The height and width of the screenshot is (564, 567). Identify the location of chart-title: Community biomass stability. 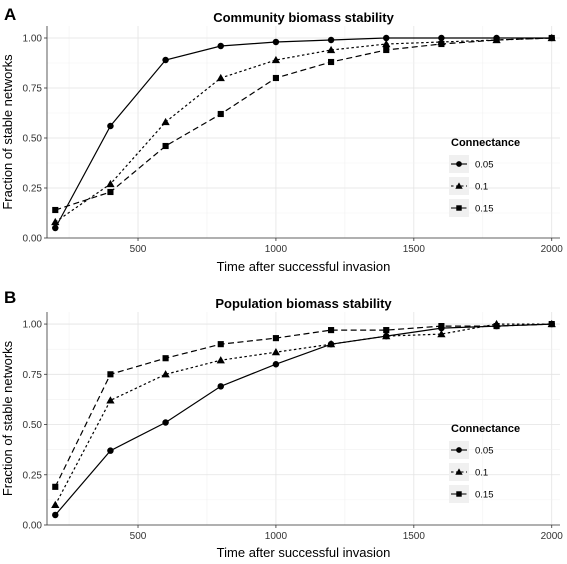
(303, 17).